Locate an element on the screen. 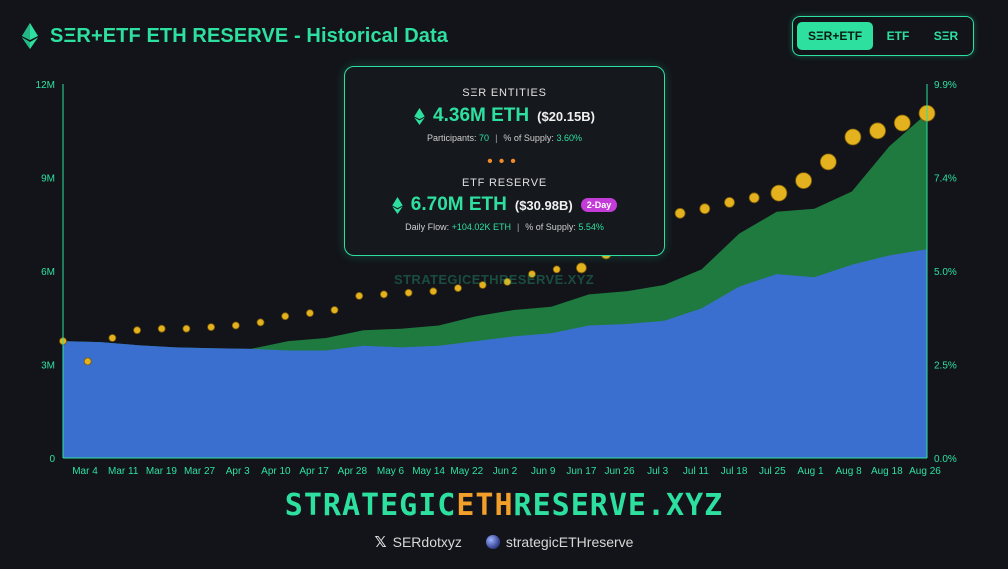  ser-eth-amount: 4.36M ETH is located at coordinates (481, 115).